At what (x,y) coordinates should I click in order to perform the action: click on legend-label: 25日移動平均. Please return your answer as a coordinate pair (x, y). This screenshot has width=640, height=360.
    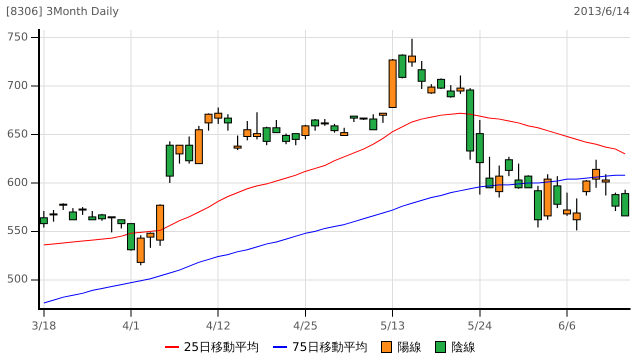
    Looking at the image, I should click on (221, 347).